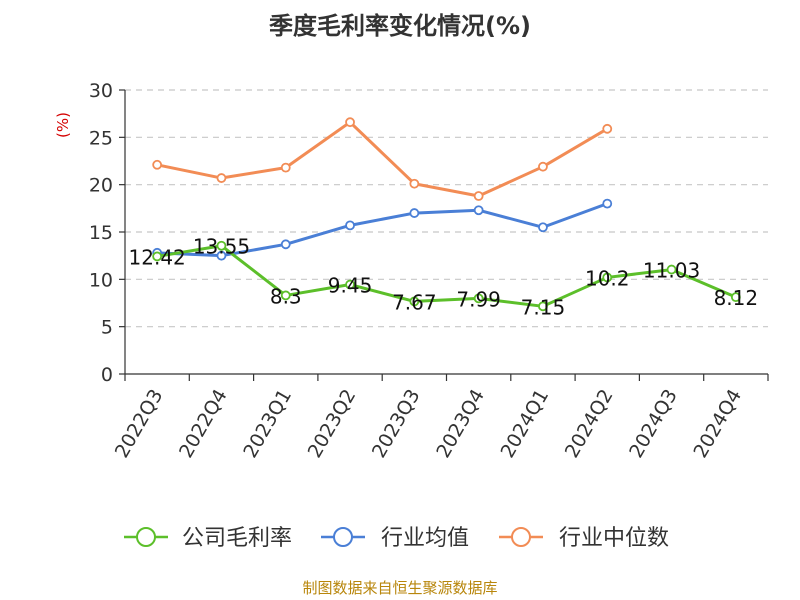 The height and width of the screenshot is (600, 800). What do you see at coordinates (396, 424) in the screenshot?
I see `x-tick-label: 2023Q3` at bounding box center [396, 424].